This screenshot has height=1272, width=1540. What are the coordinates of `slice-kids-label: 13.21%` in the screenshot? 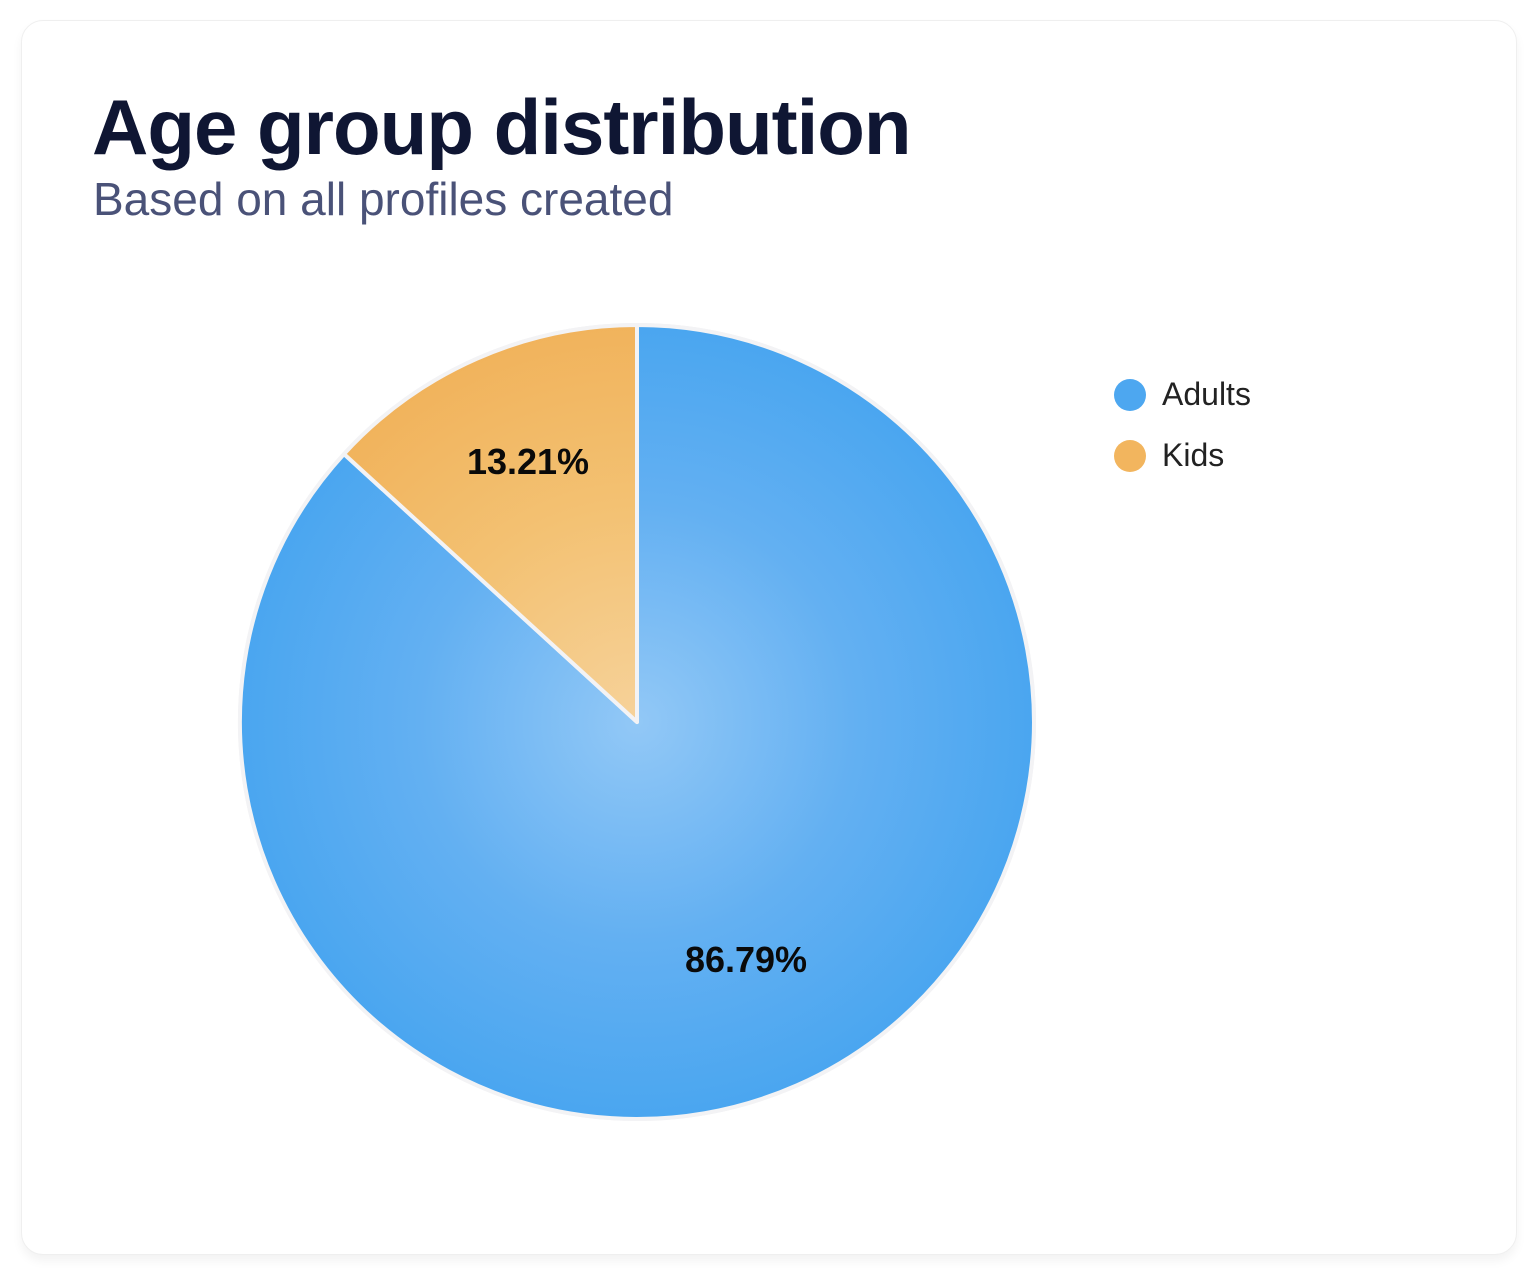 It's located at (528, 461).